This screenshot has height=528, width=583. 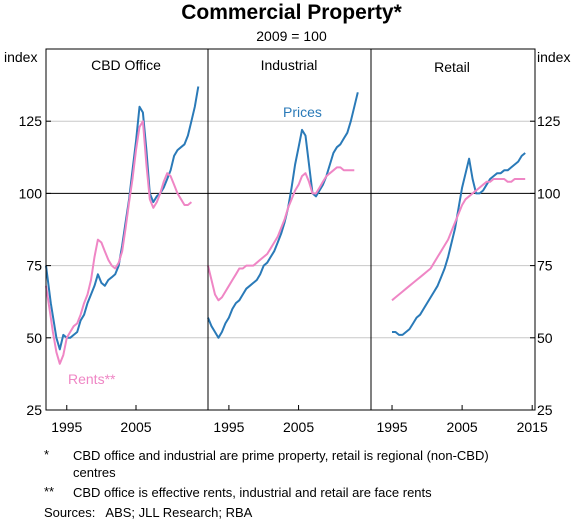 What do you see at coordinates (135, 427) in the screenshot?
I see `cbd-office-xtick-2005: 2005` at bounding box center [135, 427].